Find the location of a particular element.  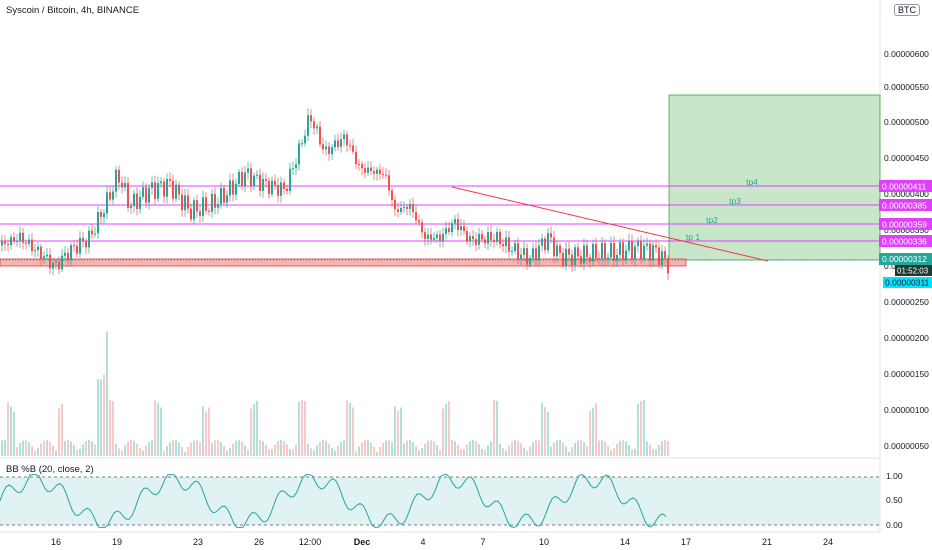

time-tick-label: 16 is located at coordinates (56, 542).